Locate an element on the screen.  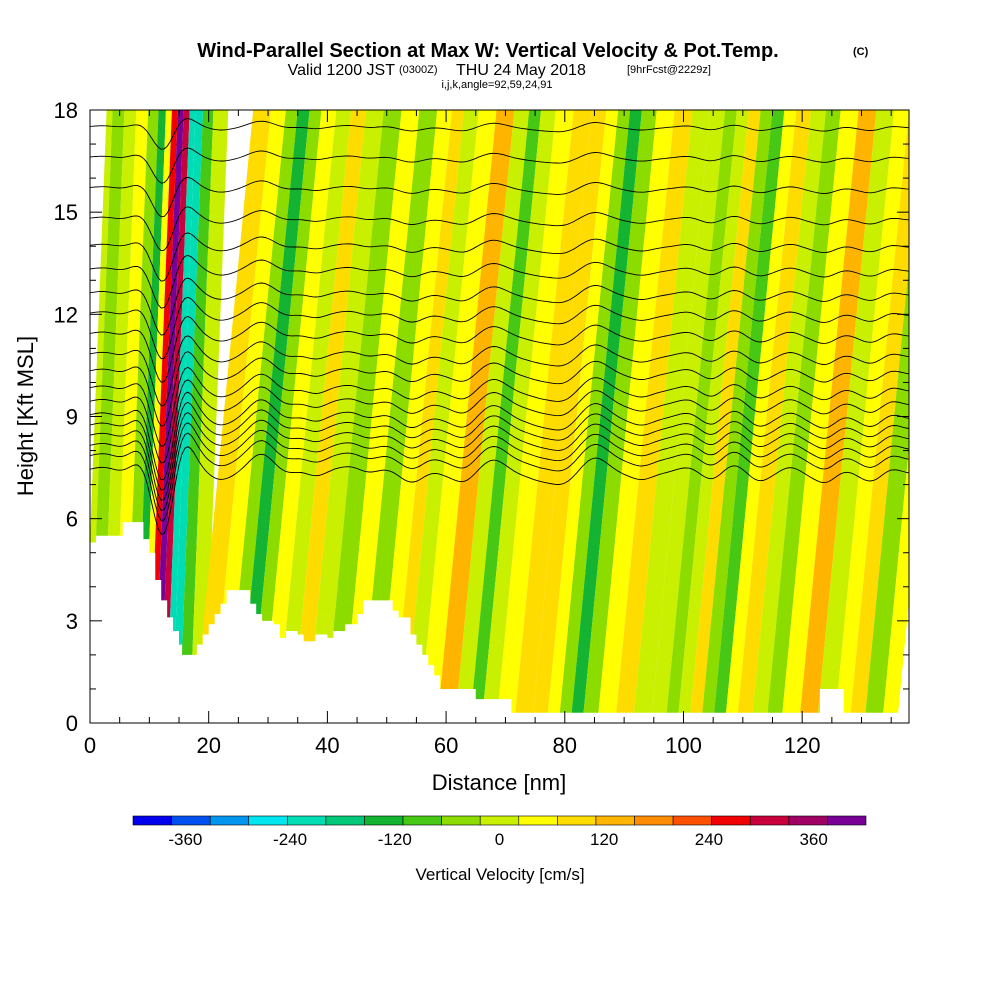
y-tick-label: 6 is located at coordinates (72, 519).